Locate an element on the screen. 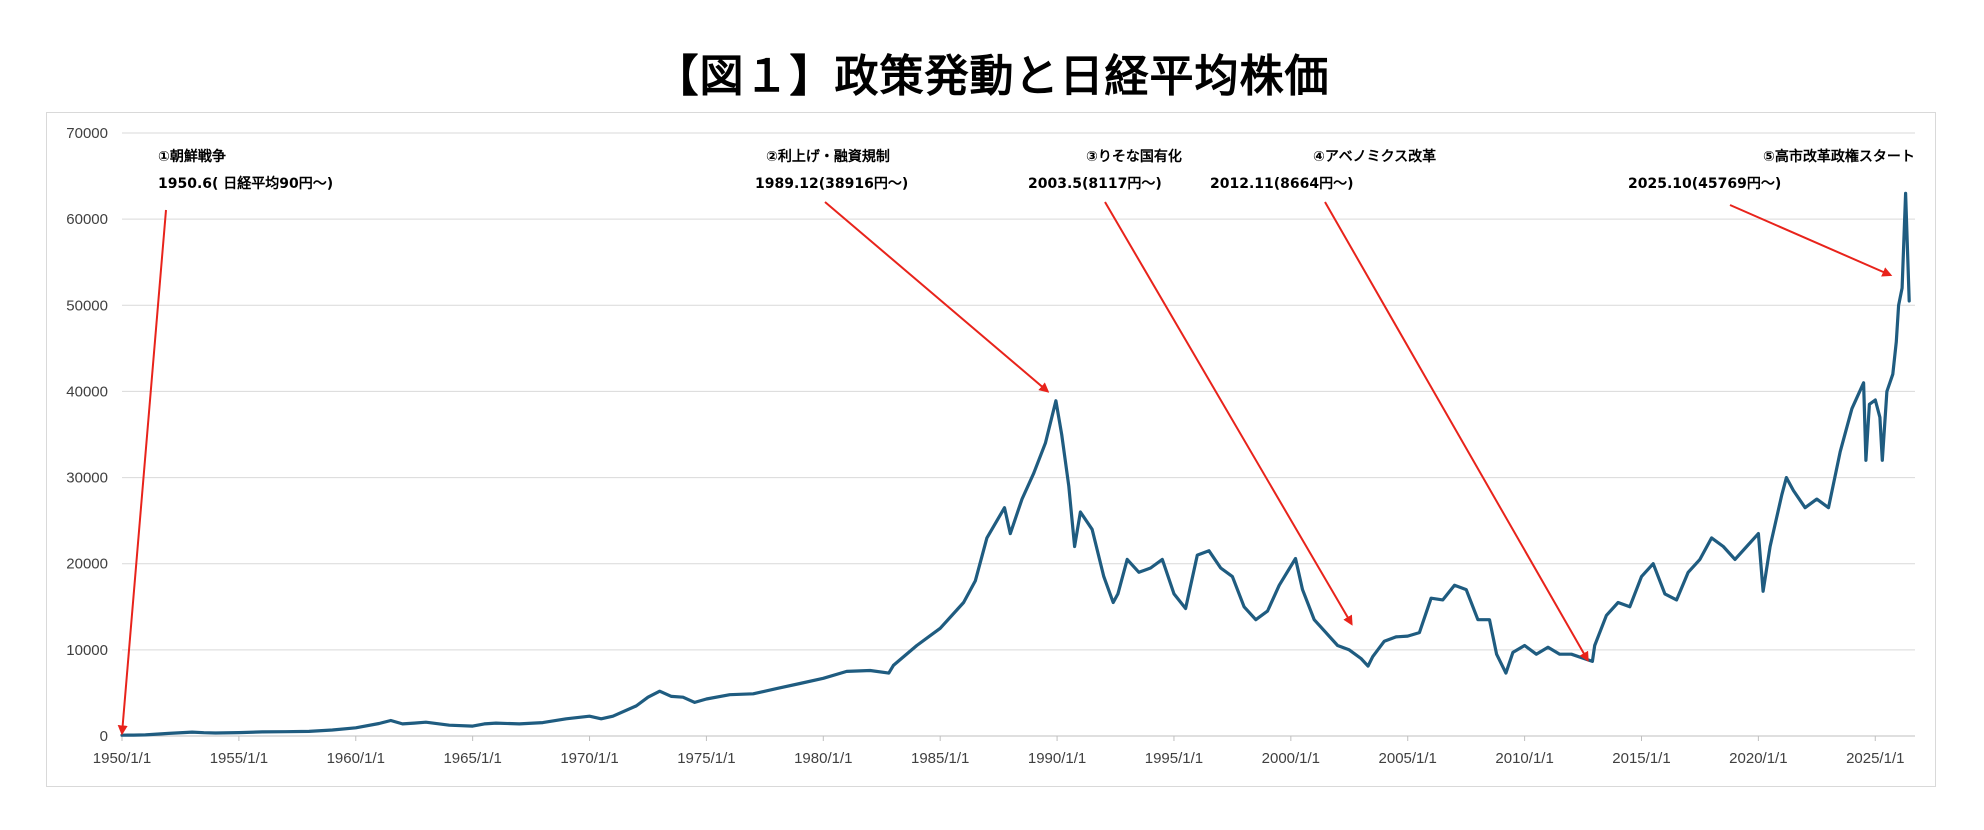 The image size is (1984, 830). annotation-label: ⑤高市改革政権スタート is located at coordinates (1839, 156).